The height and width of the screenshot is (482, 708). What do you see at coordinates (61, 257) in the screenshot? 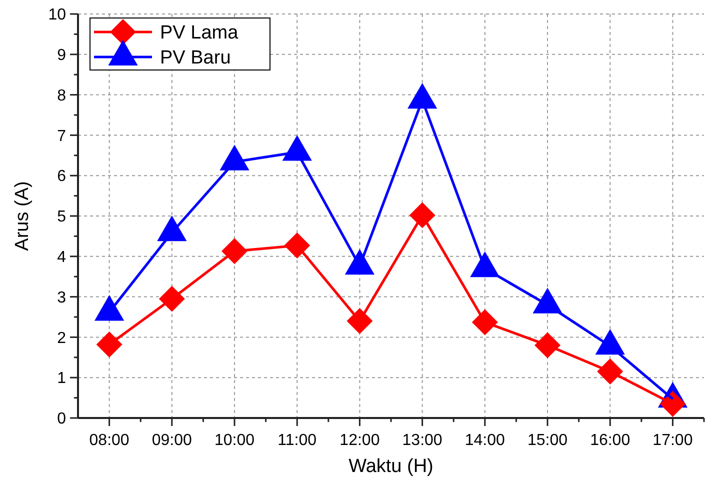
I see `y-tick-label: 4` at bounding box center [61, 257].